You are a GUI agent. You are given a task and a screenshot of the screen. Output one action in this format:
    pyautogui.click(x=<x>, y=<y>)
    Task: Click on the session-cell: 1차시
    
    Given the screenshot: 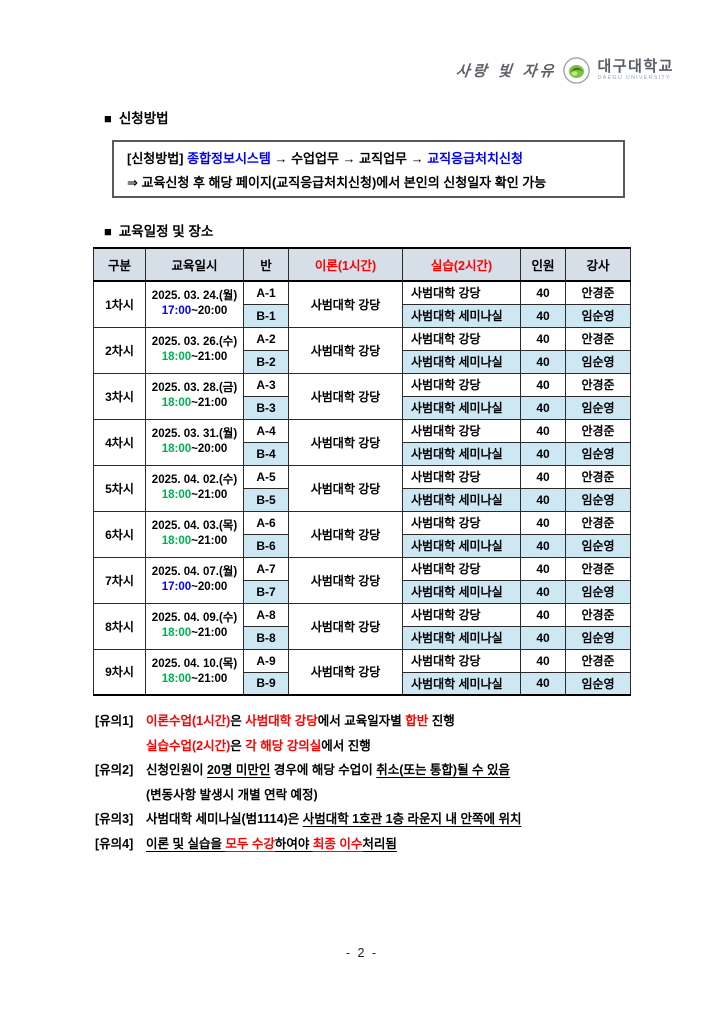 What is the action you would take?
    pyautogui.click(x=119, y=304)
    